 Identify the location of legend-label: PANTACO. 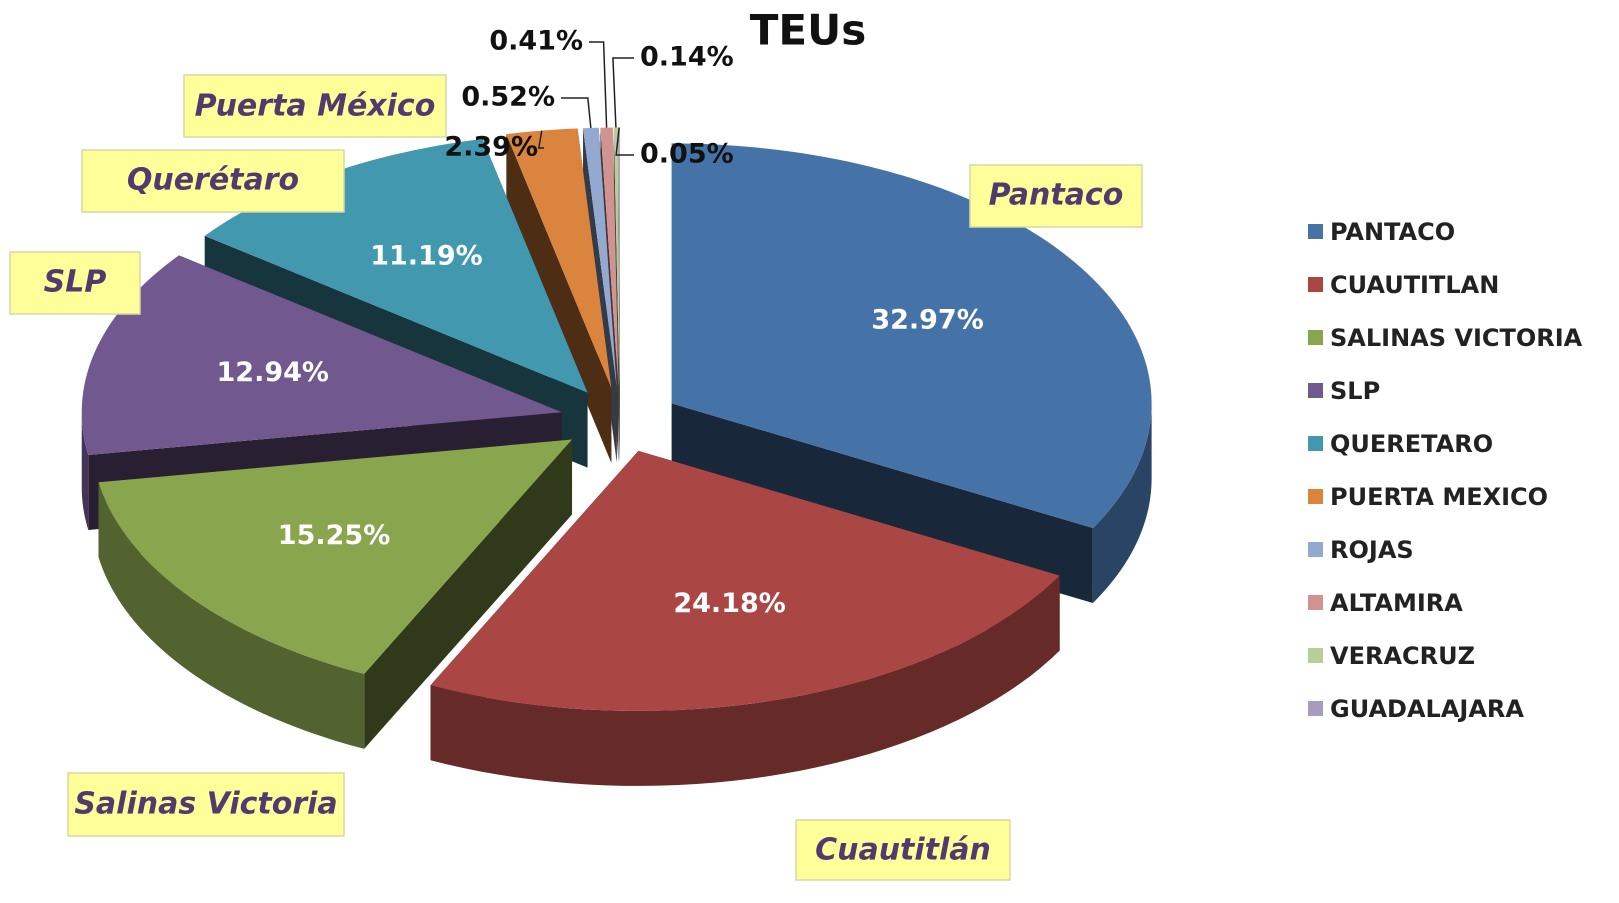
(1392, 232).